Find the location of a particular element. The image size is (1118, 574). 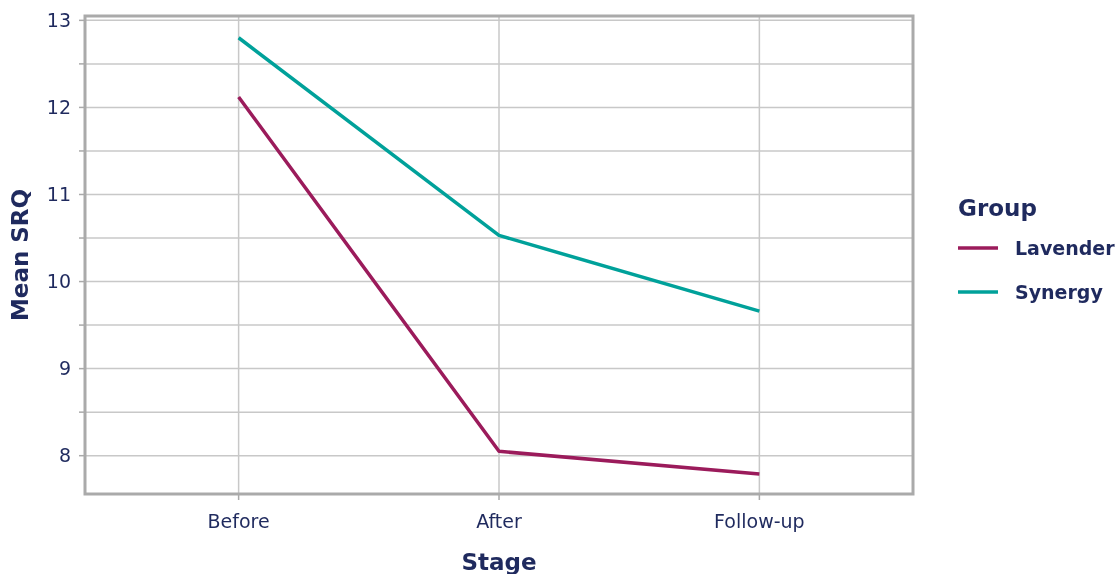

legend-title: Group is located at coordinates (997, 208).